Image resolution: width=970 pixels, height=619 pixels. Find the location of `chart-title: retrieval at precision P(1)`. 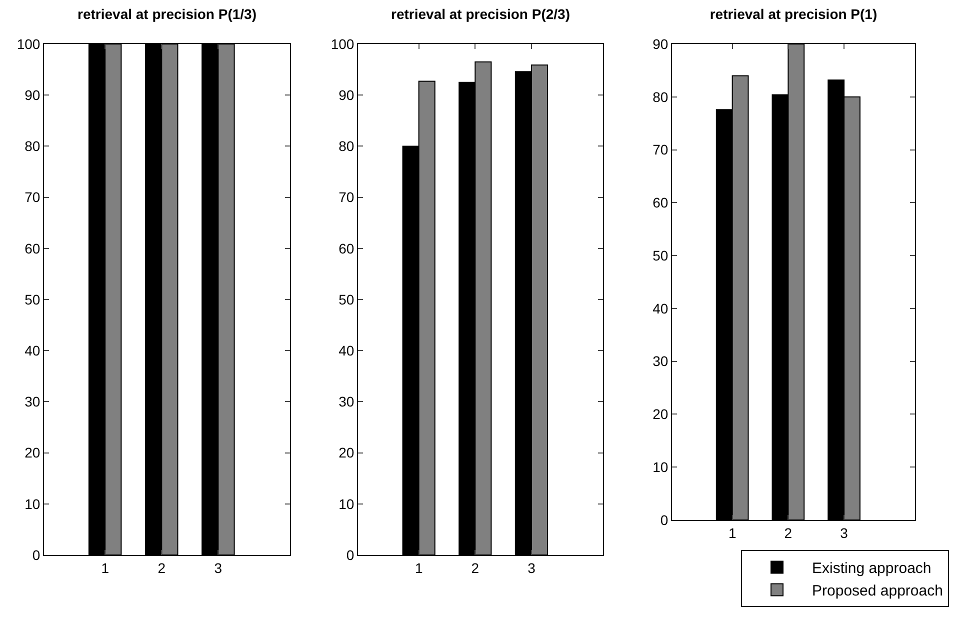

chart-title: retrieval at precision P(1) is located at coordinates (794, 14).